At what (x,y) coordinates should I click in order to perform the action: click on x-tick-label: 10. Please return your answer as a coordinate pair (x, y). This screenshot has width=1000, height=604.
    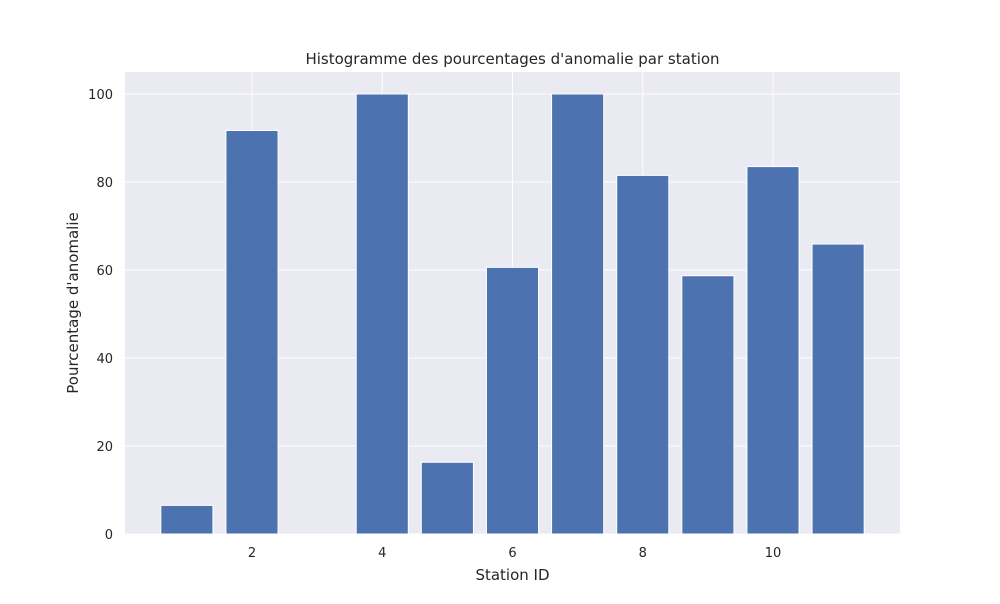
    Looking at the image, I should click on (773, 553).